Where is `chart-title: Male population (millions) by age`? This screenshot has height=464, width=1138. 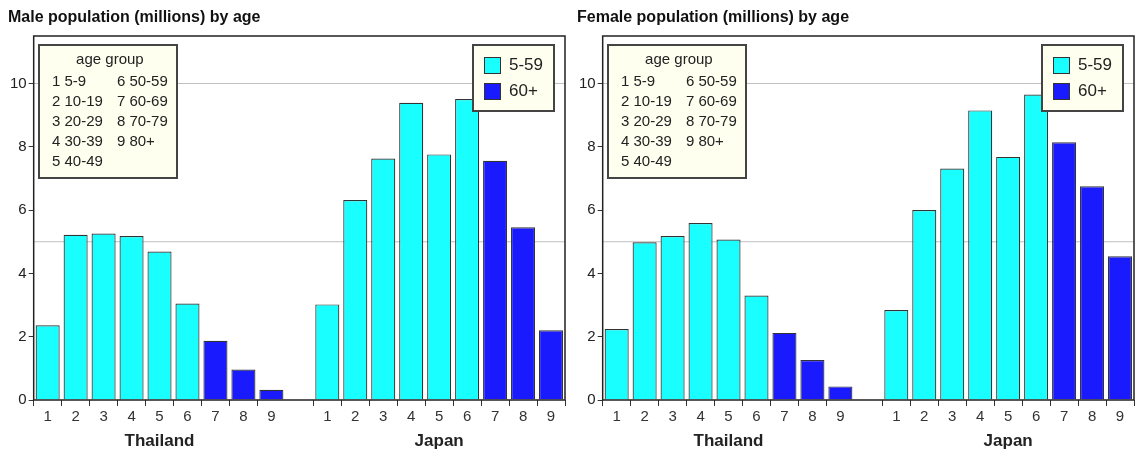
chart-title: Male population (millions) by age is located at coordinates (134, 17).